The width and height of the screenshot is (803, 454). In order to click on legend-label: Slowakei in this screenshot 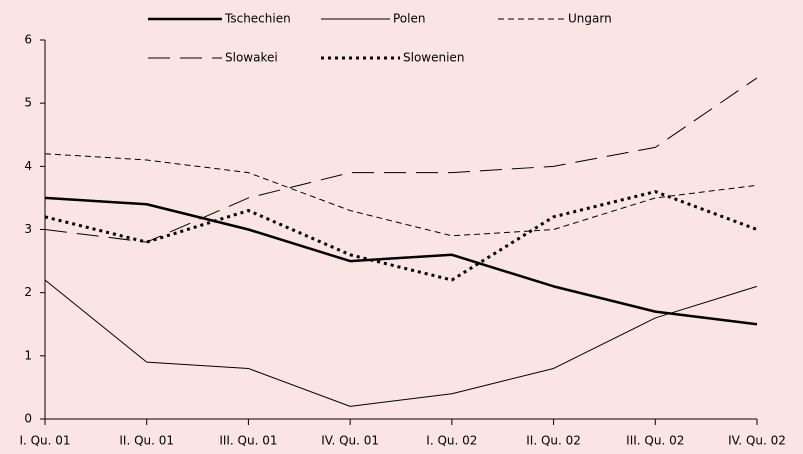, I will do `click(251, 58)`.